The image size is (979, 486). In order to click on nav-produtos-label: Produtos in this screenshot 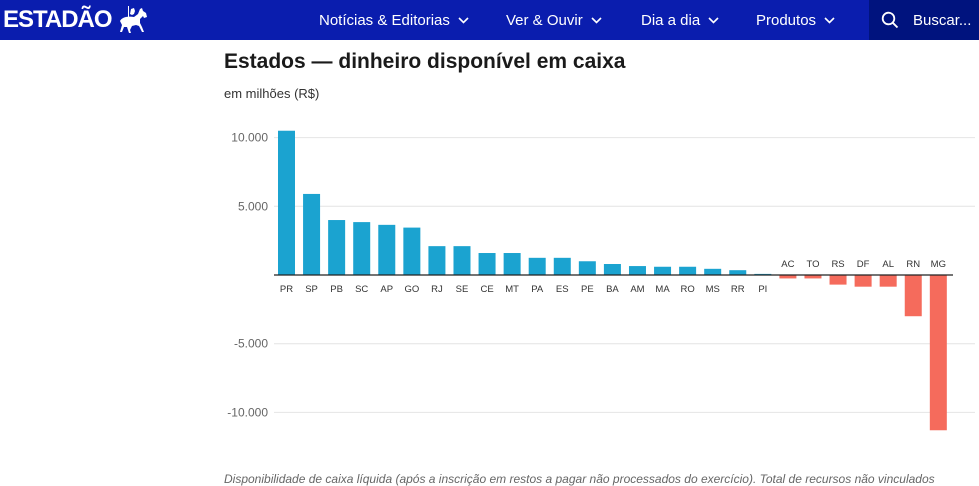, I will do `click(786, 20)`.